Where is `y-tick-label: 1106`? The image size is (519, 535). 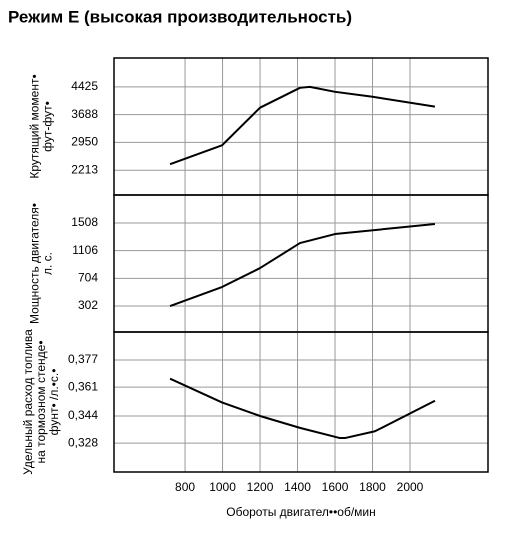 y-tick-label: 1106 is located at coordinates (85, 250).